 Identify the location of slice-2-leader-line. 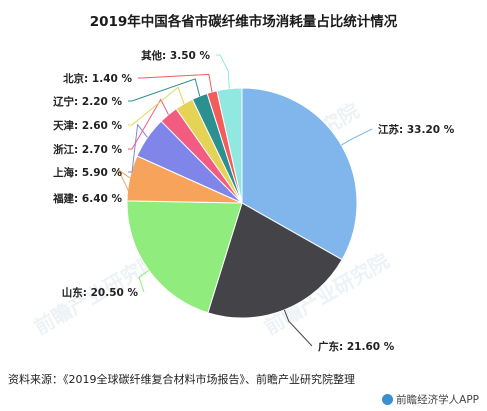
(144, 281).